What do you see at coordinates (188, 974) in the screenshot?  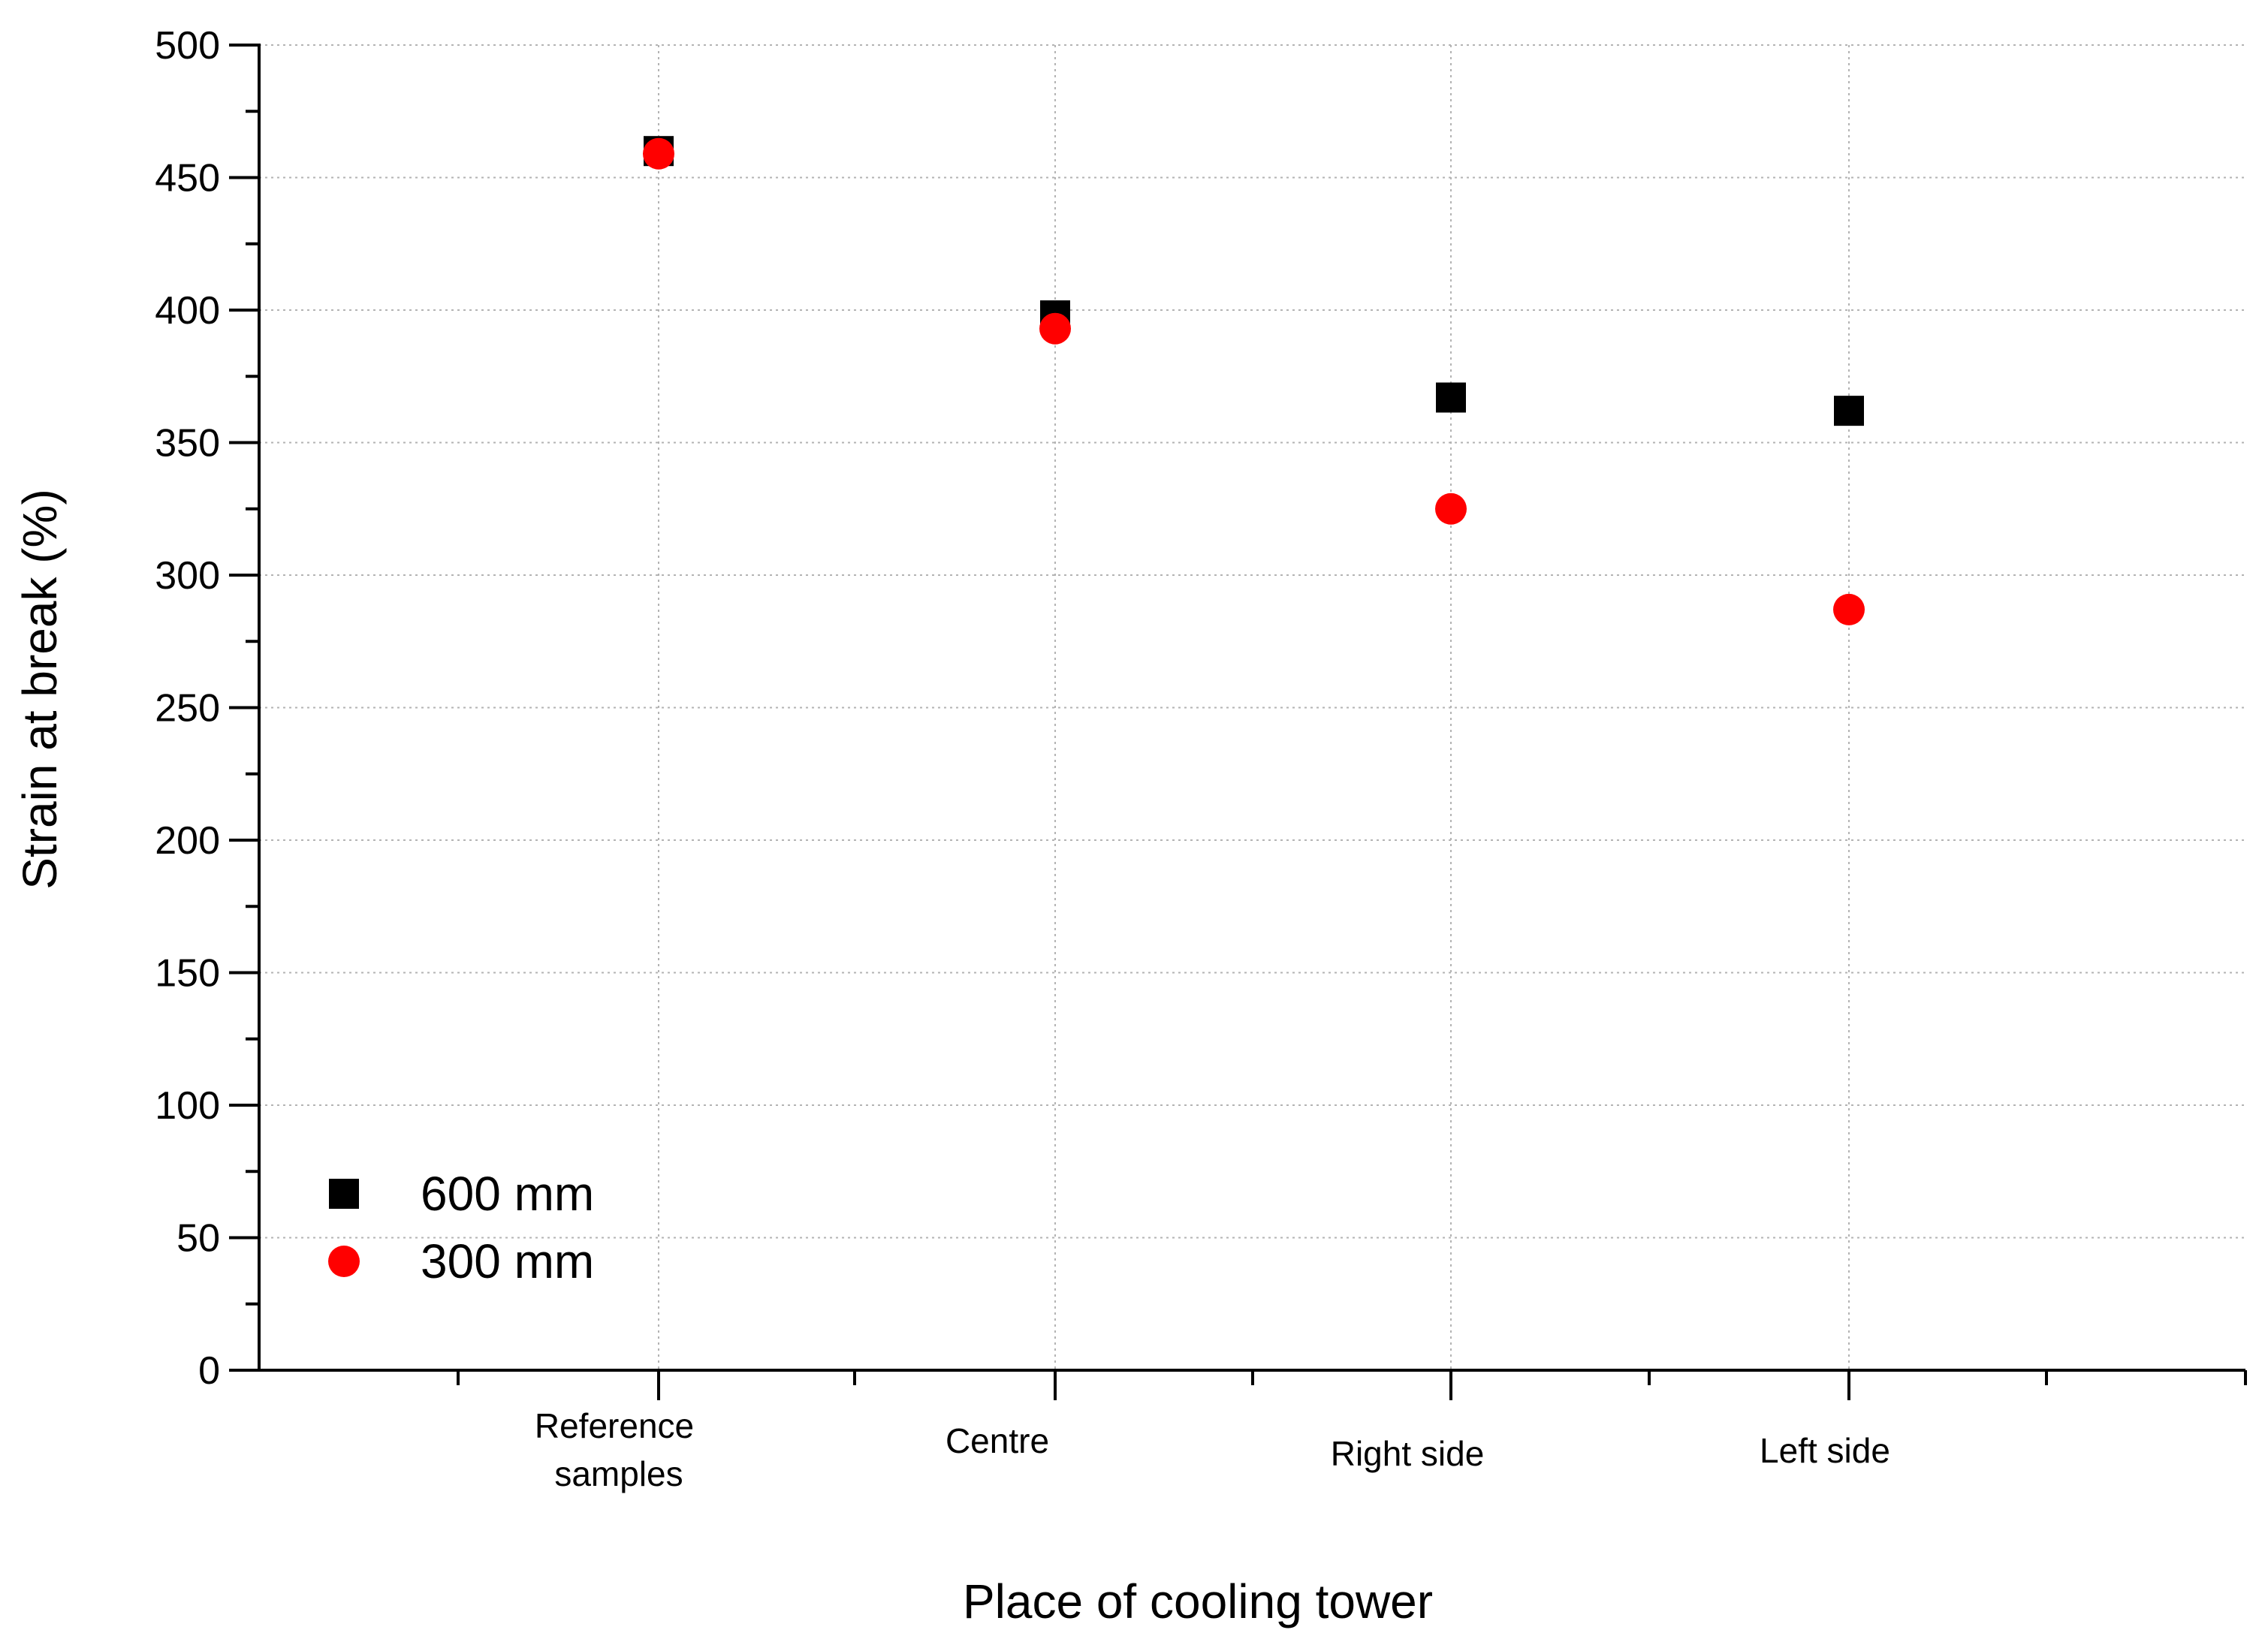 I see `y-tick-label: 150` at bounding box center [188, 974].